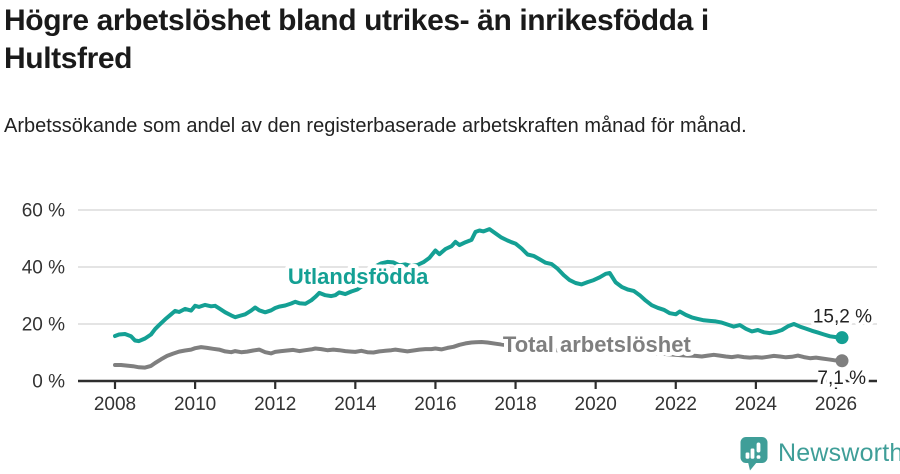 This screenshot has height=474, width=900. Describe the element at coordinates (355, 404) in the screenshot. I see `x-axis-label-2014: 2014` at that location.